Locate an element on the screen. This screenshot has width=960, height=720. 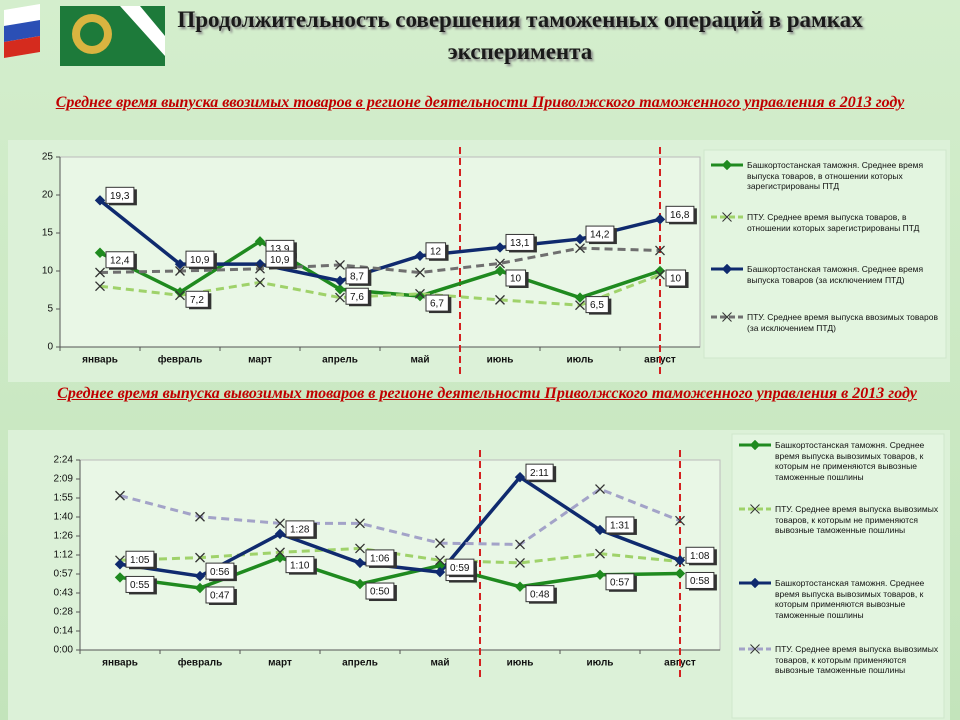
value-label: 0:48 is located at coordinates (541, 594).